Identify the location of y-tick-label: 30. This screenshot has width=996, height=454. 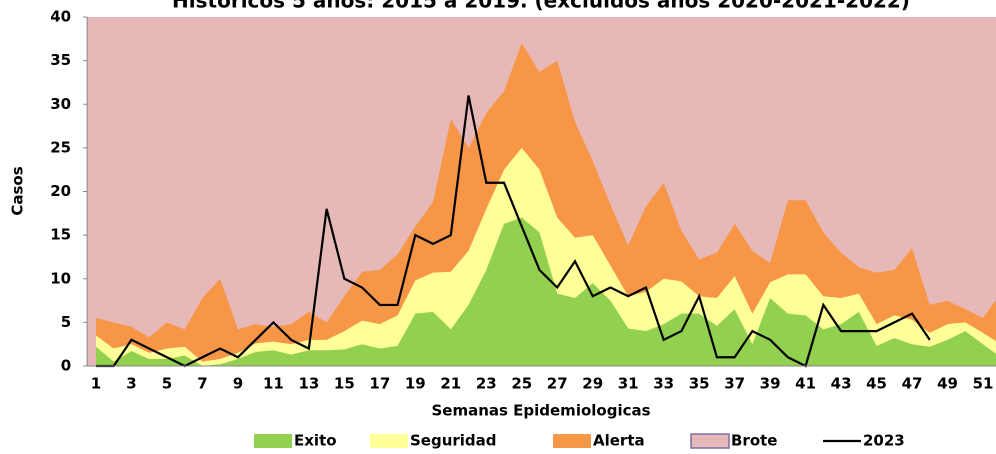
(60, 104).